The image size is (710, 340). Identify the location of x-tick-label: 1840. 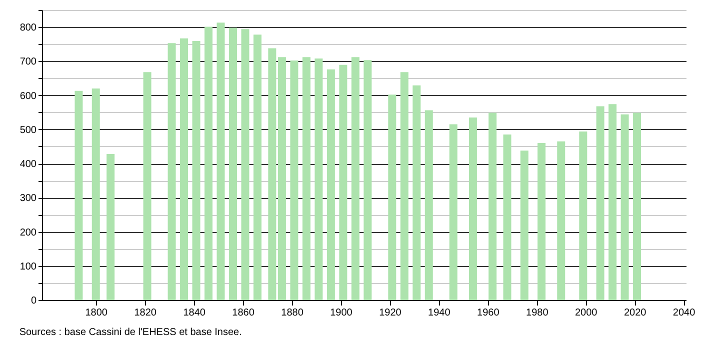
(194, 313).